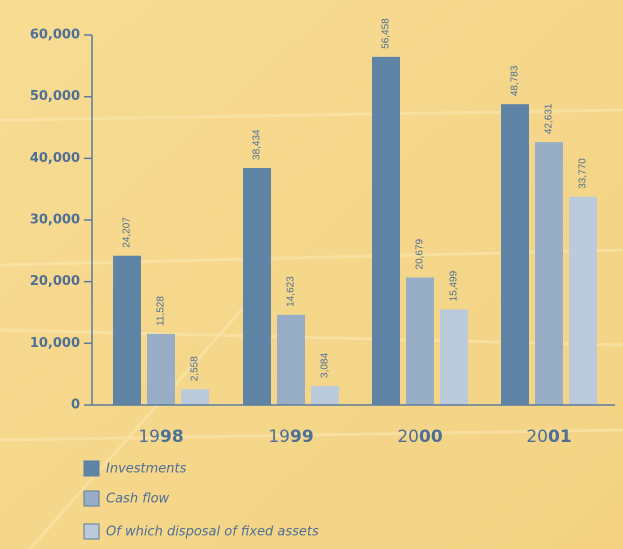 This screenshot has height=549, width=623. Describe the element at coordinates (291, 291) in the screenshot. I see `value-label: 14,623` at that location.